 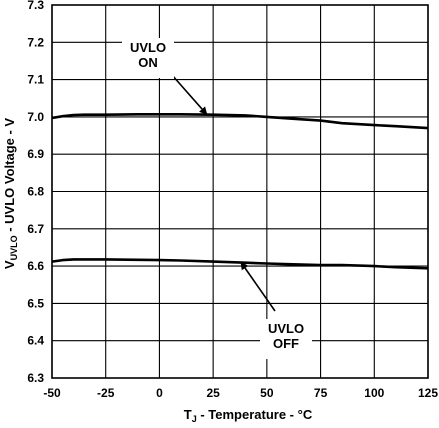 I want to click on y-axis-label-sub: UVLO, so click(x=14, y=247).